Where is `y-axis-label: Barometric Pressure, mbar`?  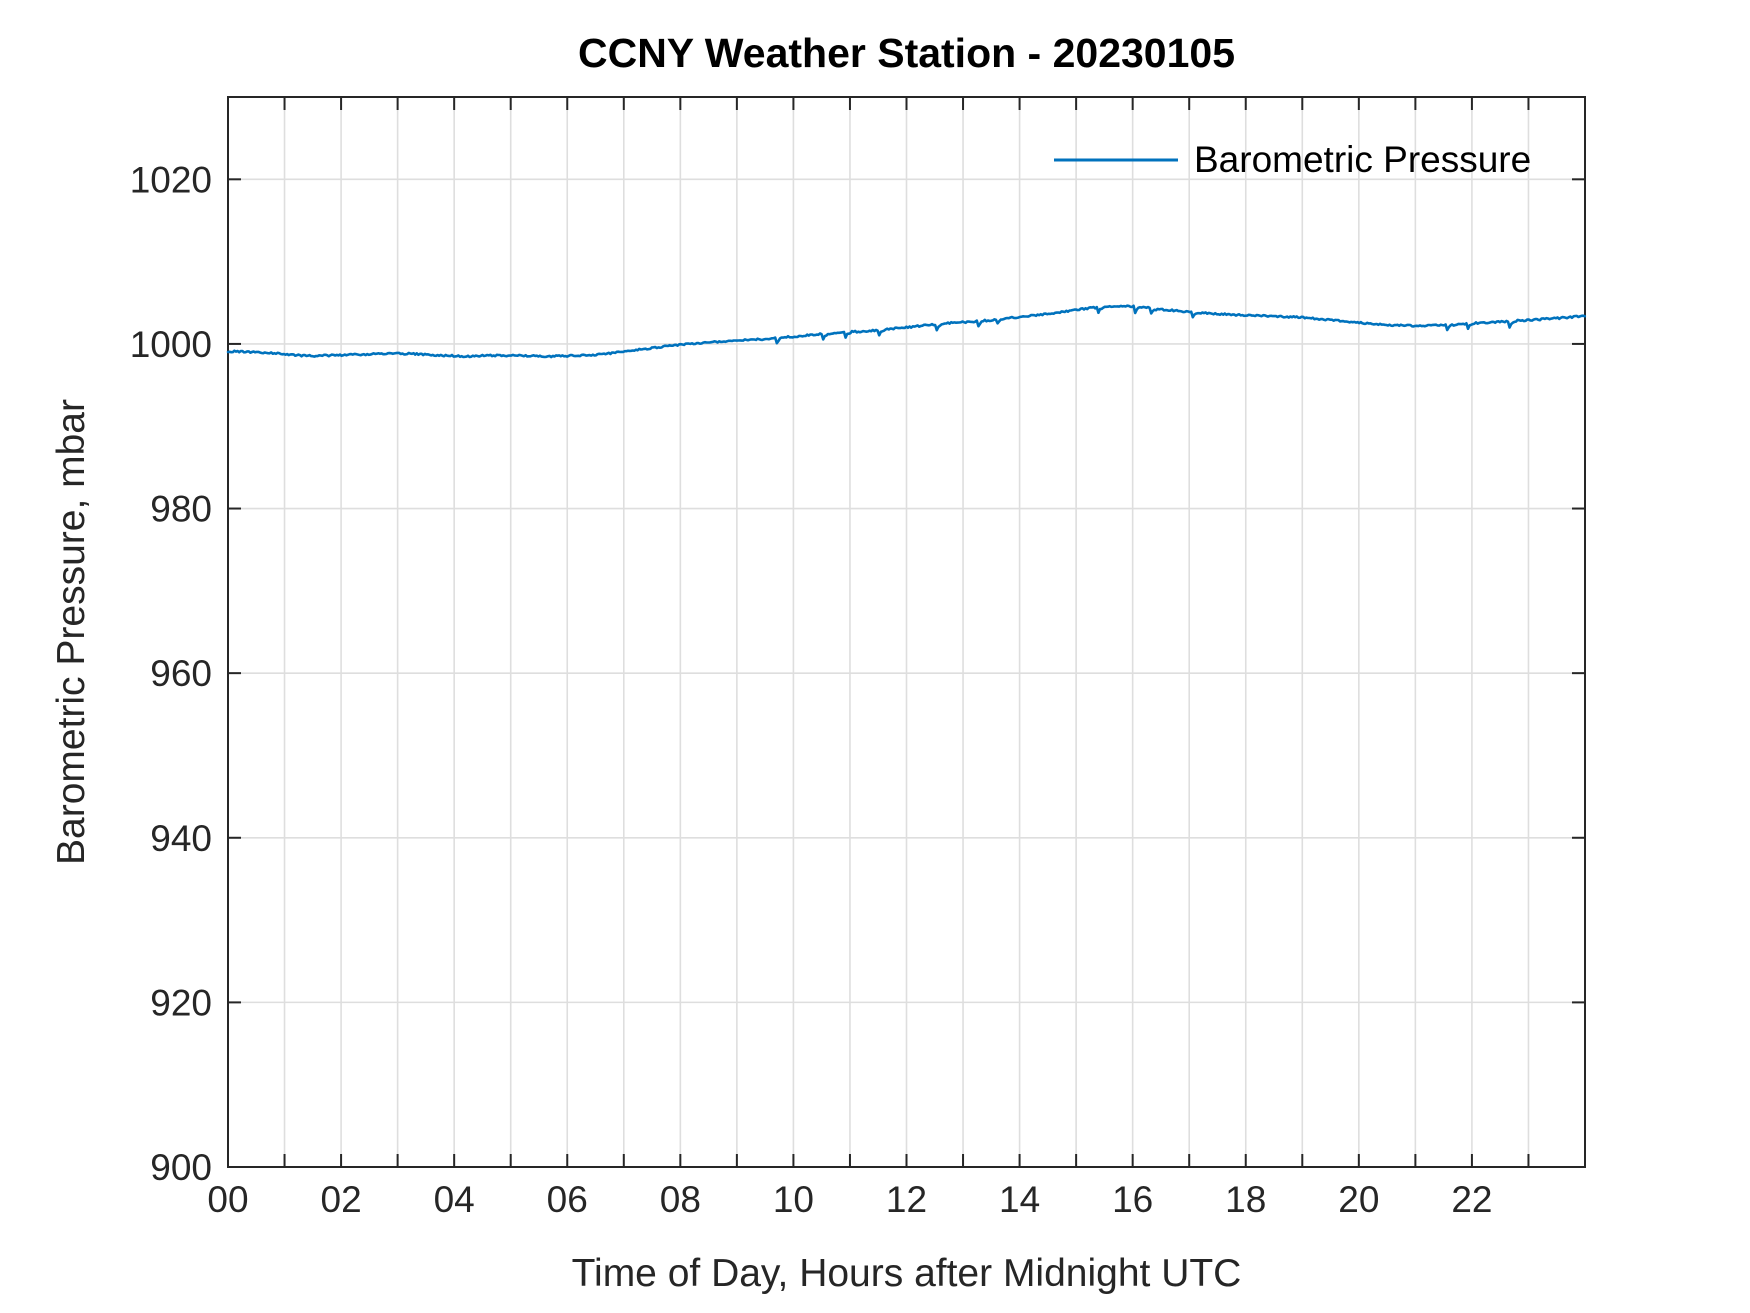
y-axis-label: Barometric Pressure, mbar is located at coordinates (71, 632).